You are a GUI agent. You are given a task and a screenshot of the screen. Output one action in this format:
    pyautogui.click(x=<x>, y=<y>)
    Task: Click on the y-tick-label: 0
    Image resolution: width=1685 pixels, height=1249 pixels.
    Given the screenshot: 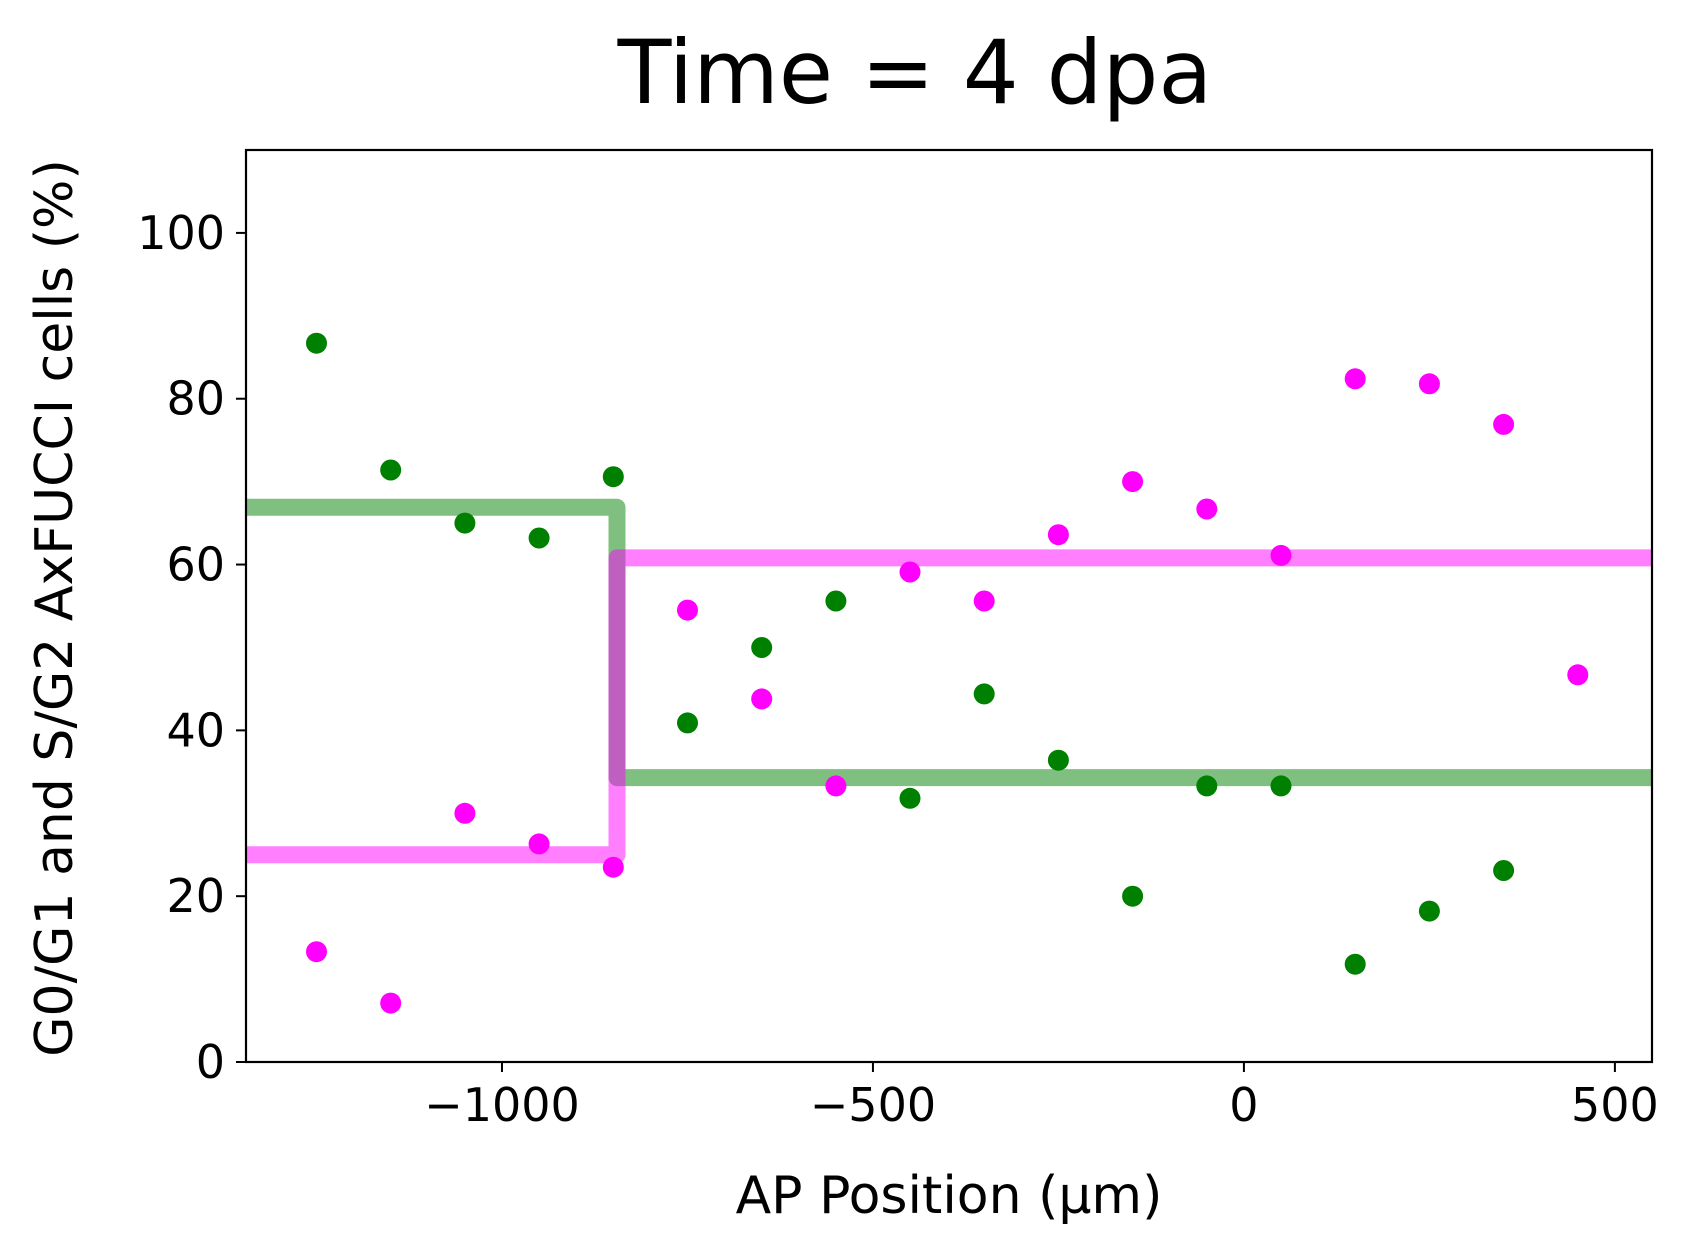 What is the action you would take?
    pyautogui.click(x=210, y=1062)
    